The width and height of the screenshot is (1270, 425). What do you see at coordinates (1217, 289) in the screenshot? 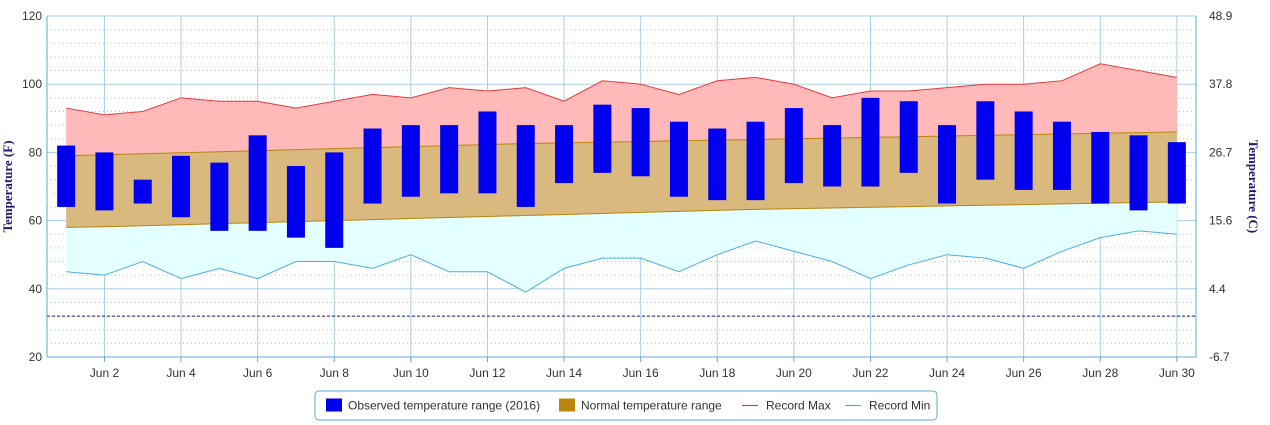
I see `y2-tick-label: 4.4` at bounding box center [1217, 289].